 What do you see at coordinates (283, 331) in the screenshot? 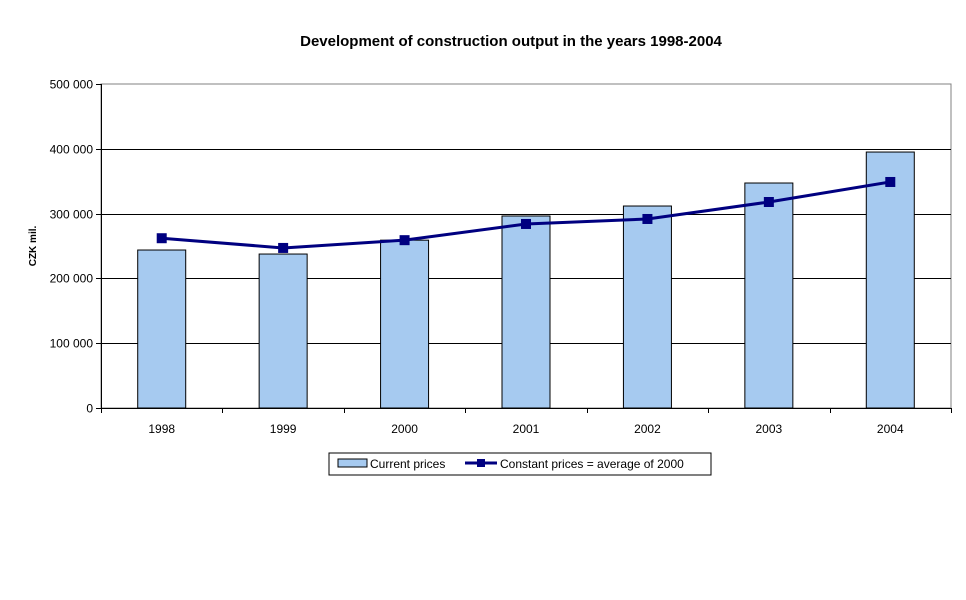
I see `bar-current-prices-1999` at bounding box center [283, 331].